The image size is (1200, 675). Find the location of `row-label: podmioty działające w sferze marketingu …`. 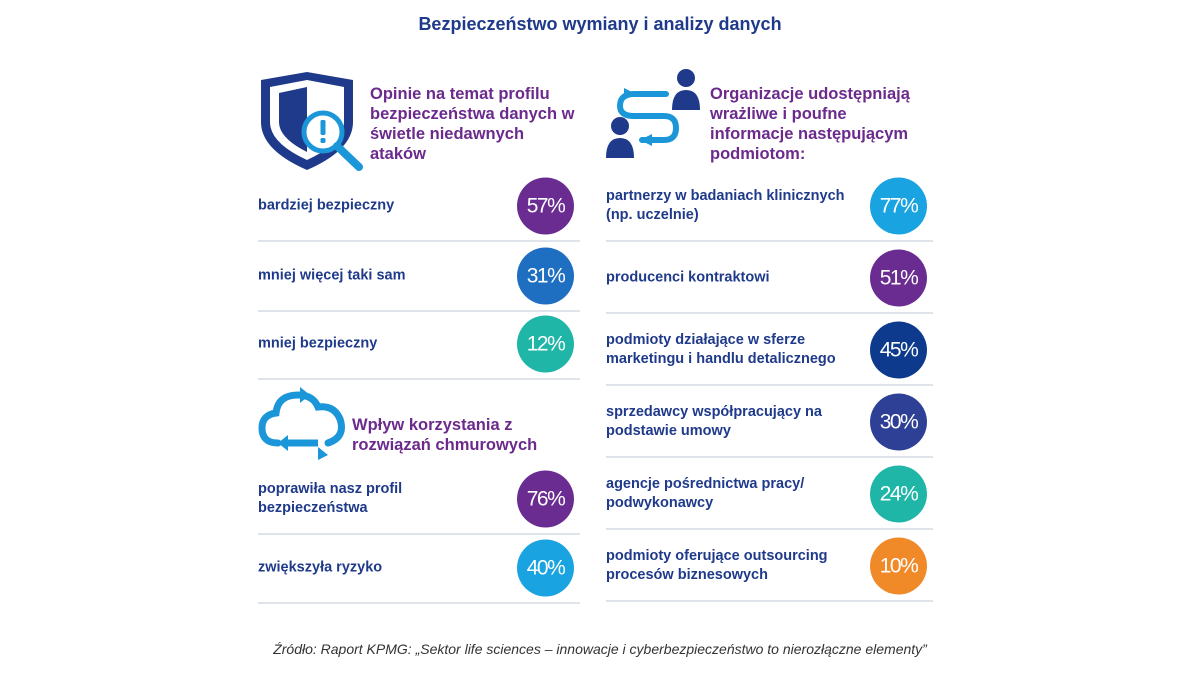

row-label: podmioty działające w sferze marketingu … is located at coordinates (721, 349).